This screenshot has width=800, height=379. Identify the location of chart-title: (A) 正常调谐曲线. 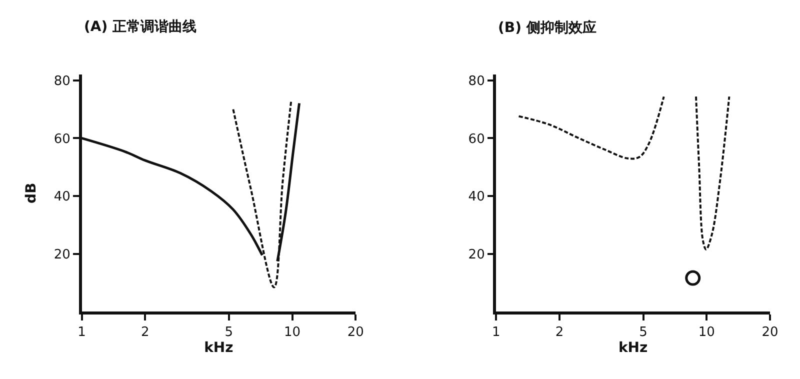
(140, 27).